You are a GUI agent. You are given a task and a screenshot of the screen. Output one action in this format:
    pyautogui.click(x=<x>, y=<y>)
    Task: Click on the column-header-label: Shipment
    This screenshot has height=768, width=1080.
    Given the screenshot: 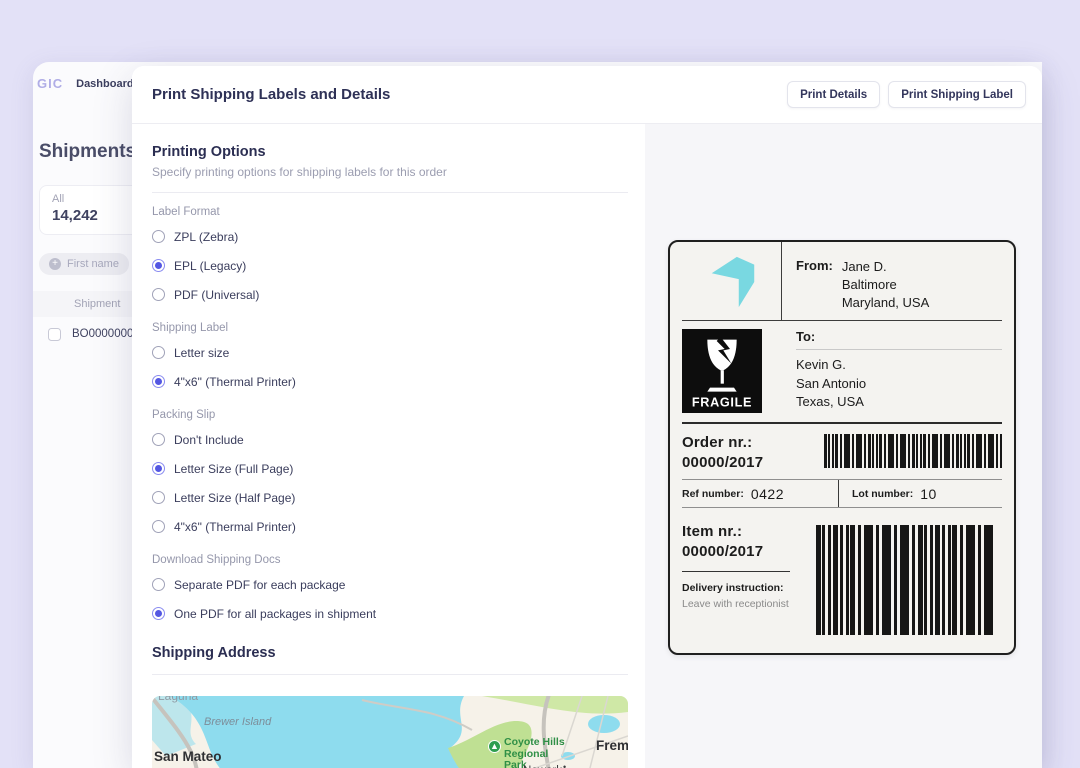 What is the action you would take?
    pyautogui.click(x=97, y=304)
    